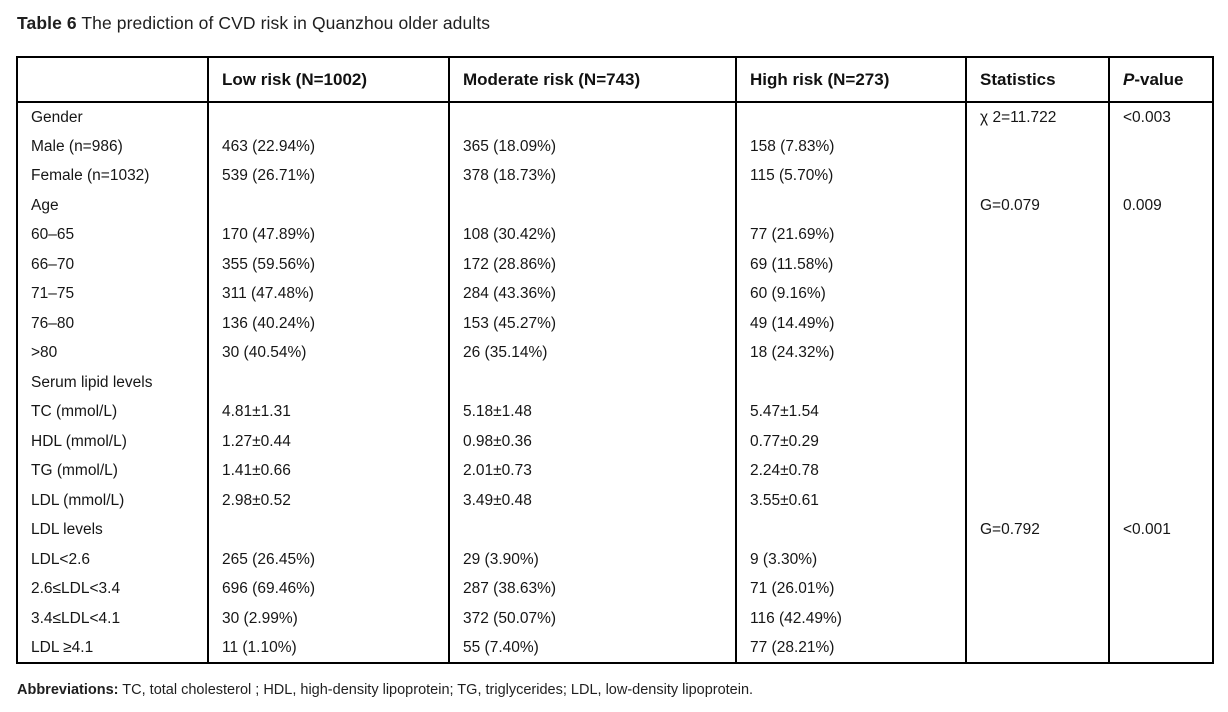 This screenshot has height=712, width=1228. I want to click on table-row: LDL levels G=0.792 <0.001, so click(615, 530).